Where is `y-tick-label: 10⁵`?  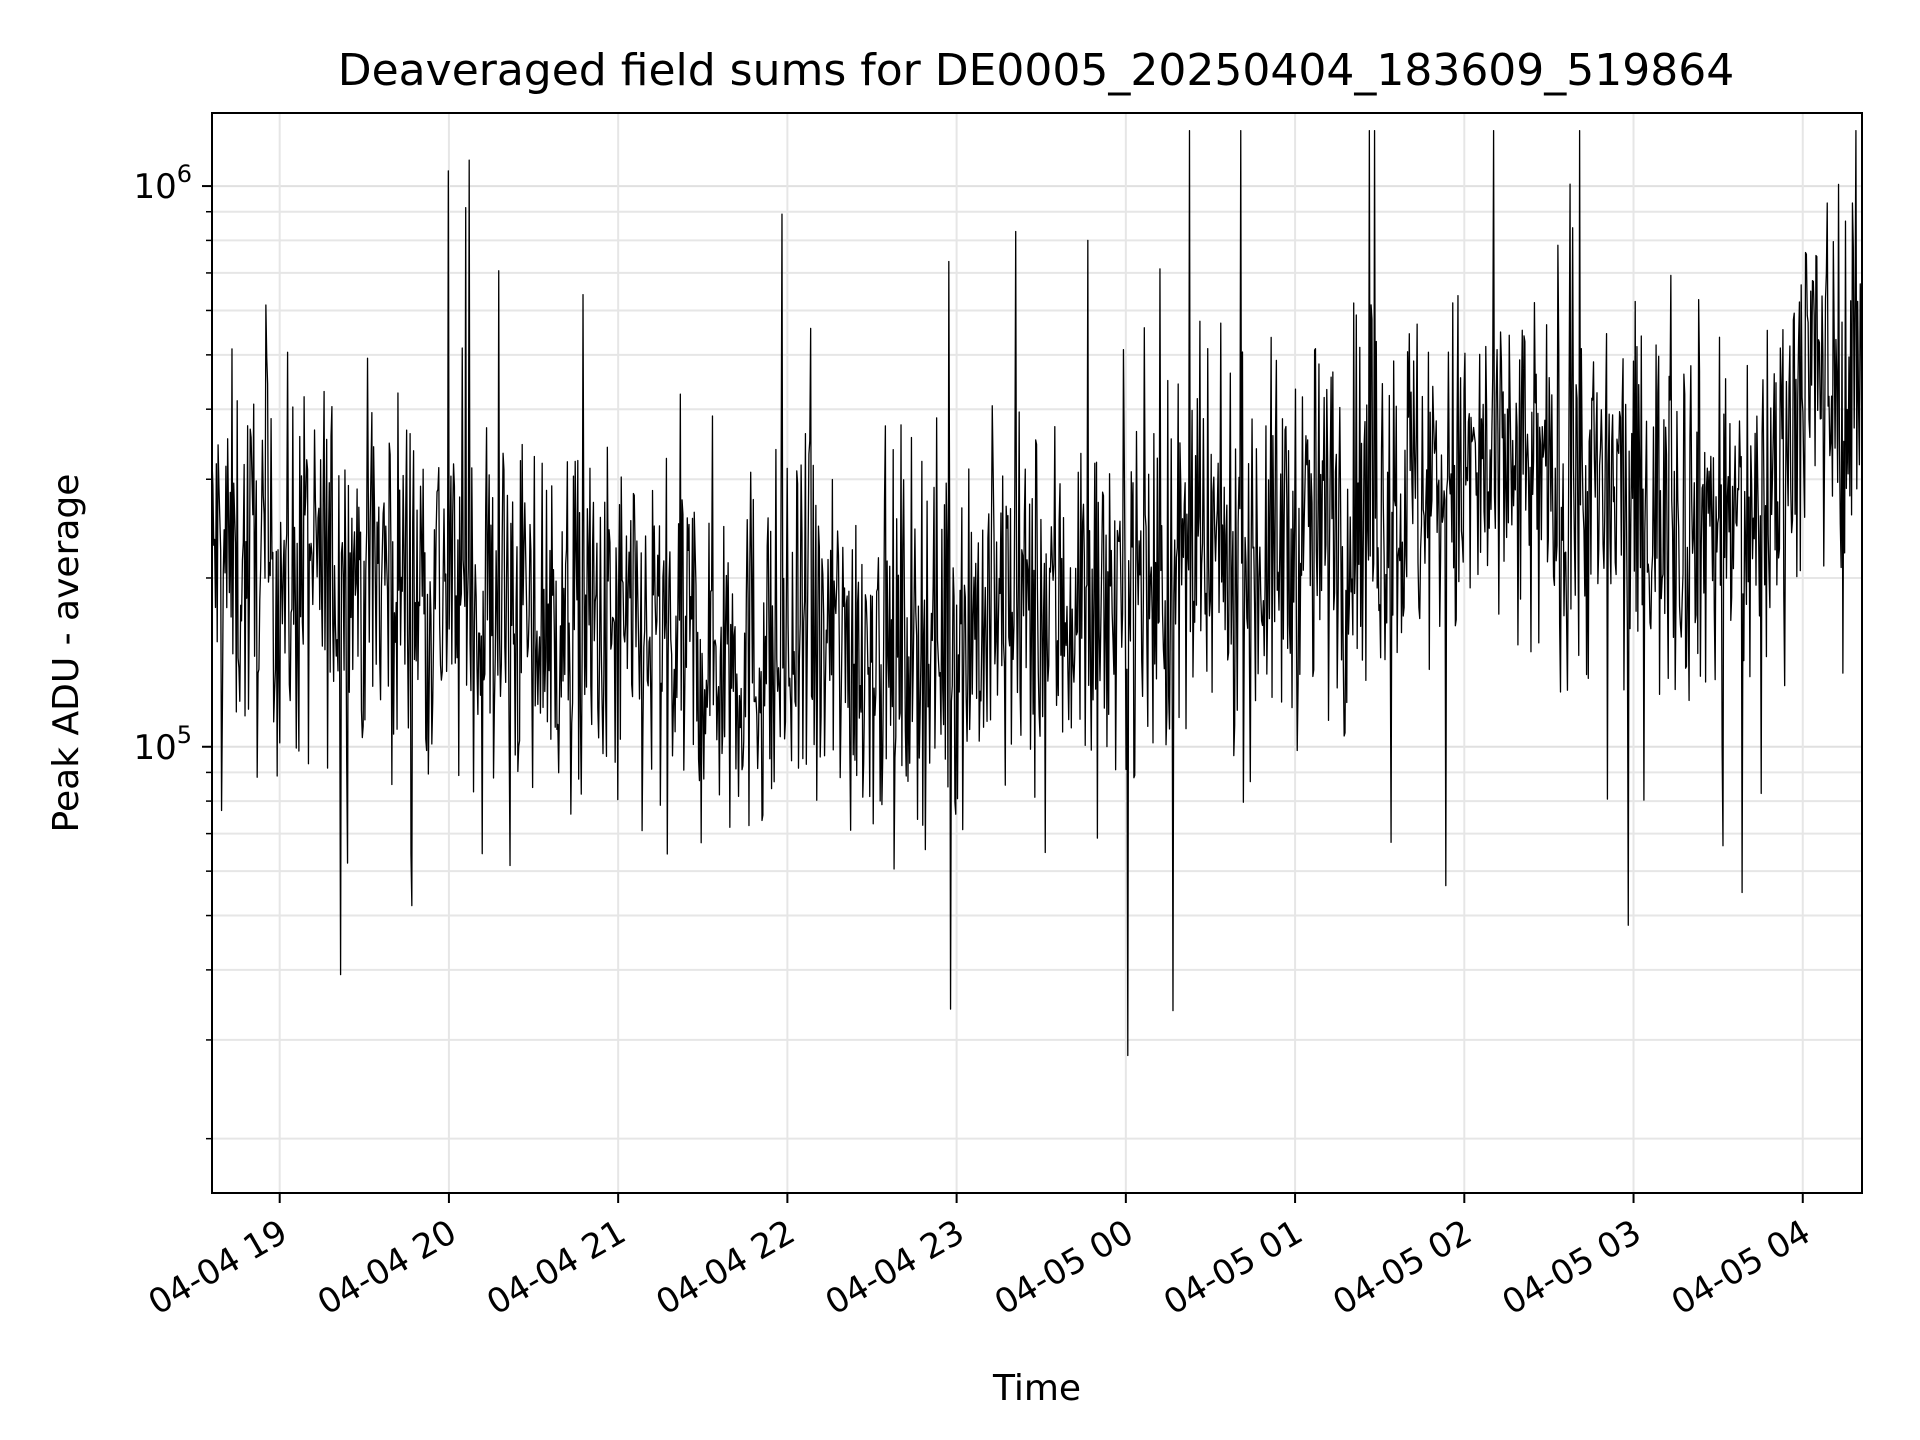 y-tick-label: 10⁵ is located at coordinates (162, 744).